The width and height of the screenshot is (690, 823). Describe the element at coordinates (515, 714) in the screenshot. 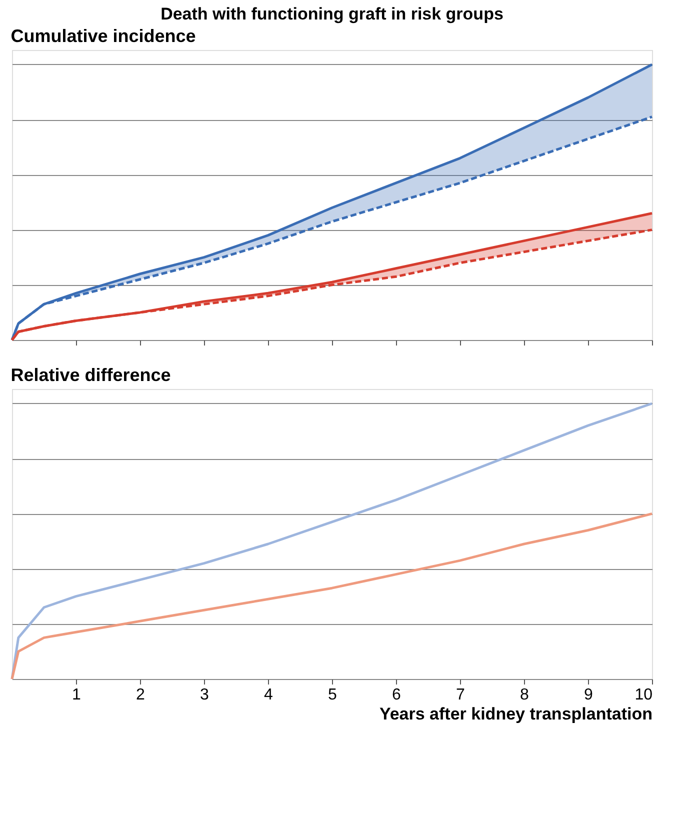

I see `x-axis-title: Years after kidney transplantation` at that location.